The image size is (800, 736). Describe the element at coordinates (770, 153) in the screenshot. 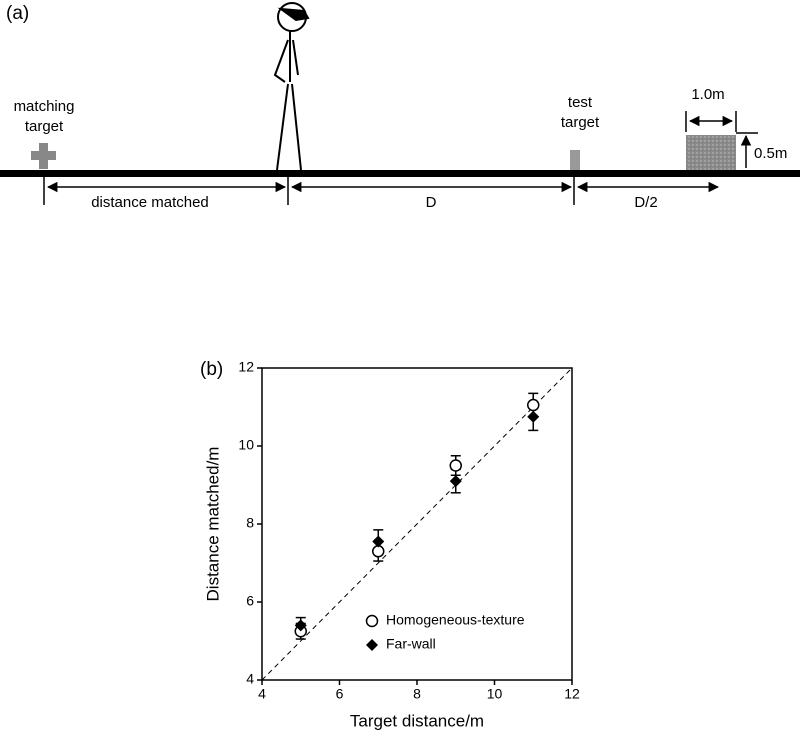

I see `label: 0.5m` at that location.